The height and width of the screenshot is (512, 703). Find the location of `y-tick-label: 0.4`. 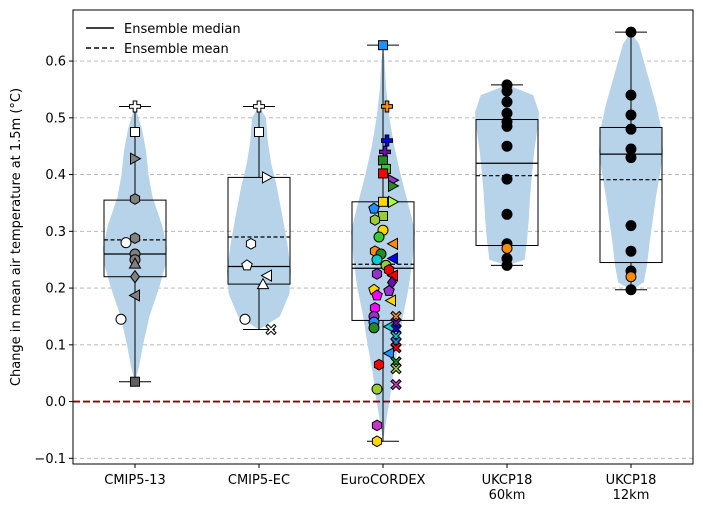

y-tick-label: 0.4 is located at coordinates (55, 175).